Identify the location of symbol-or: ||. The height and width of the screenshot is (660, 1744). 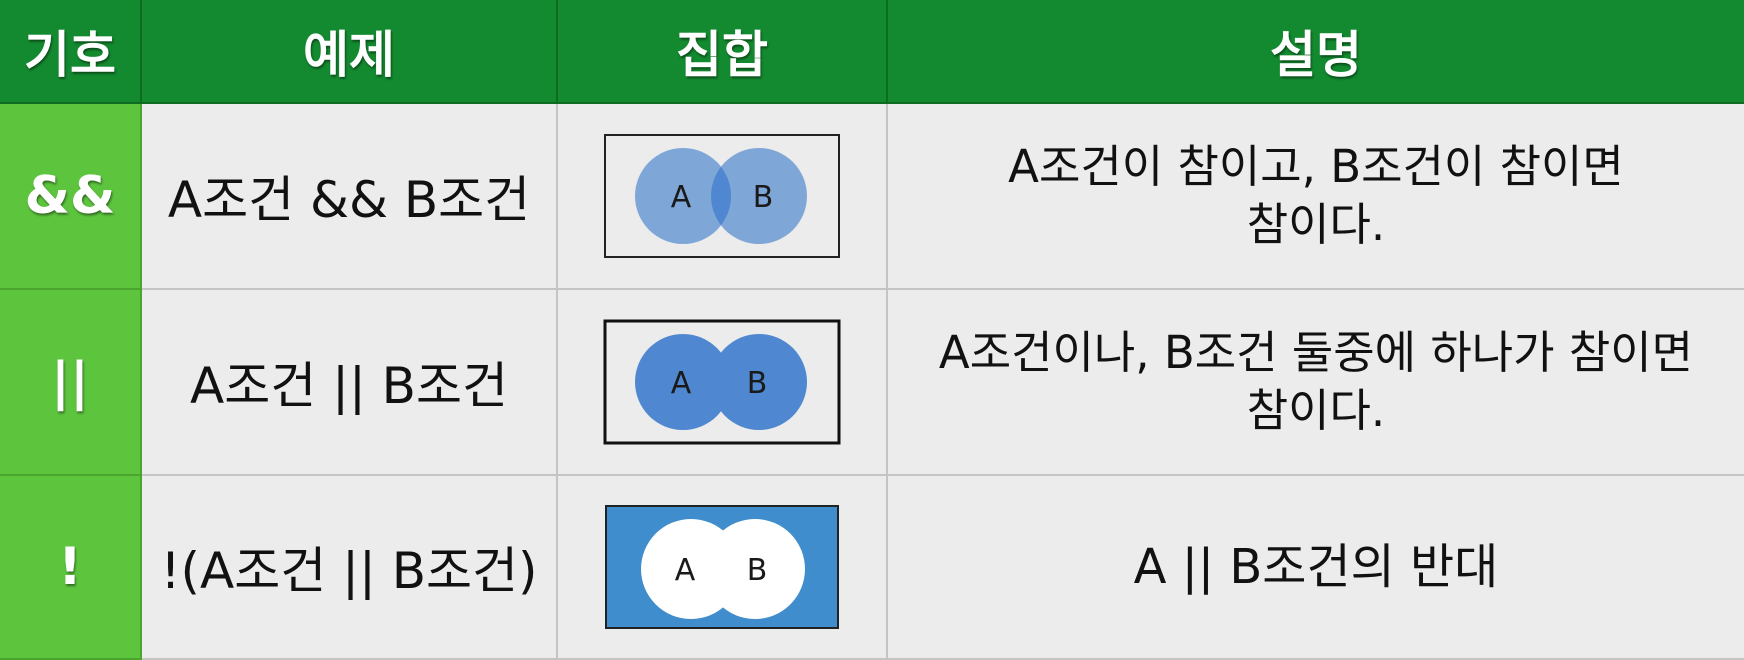
(71, 383).